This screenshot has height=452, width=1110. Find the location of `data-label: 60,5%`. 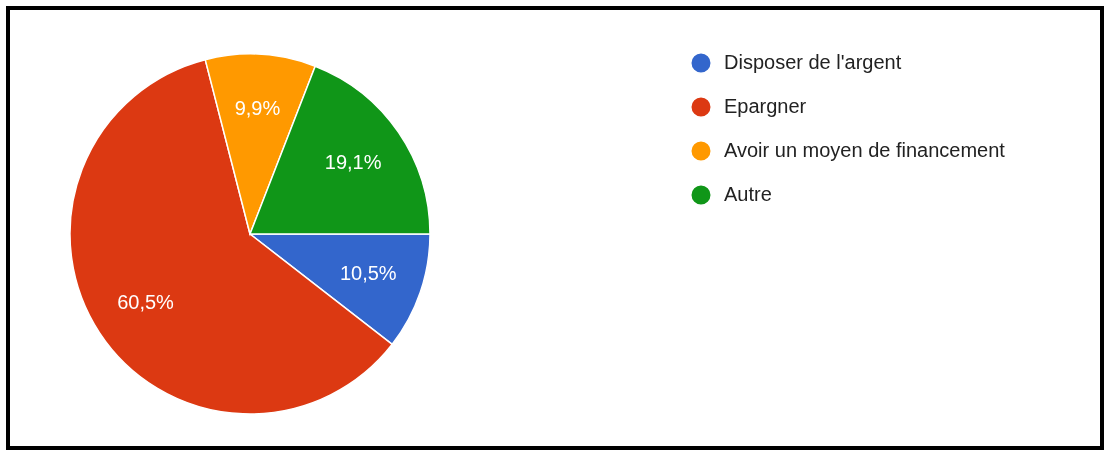

data-label: 60,5% is located at coordinates (146, 301).